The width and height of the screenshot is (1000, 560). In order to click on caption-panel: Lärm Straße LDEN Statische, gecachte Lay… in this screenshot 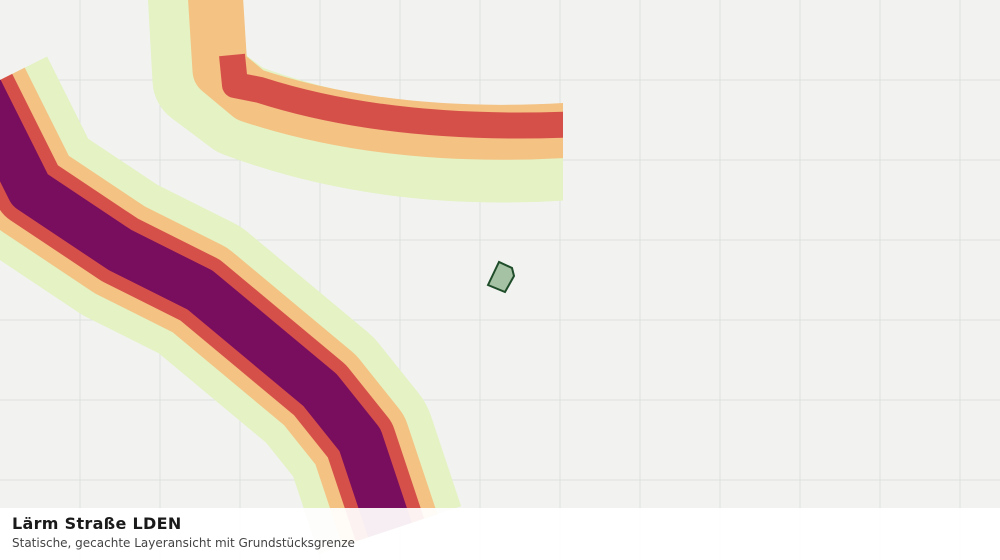, I will do `click(500, 534)`.